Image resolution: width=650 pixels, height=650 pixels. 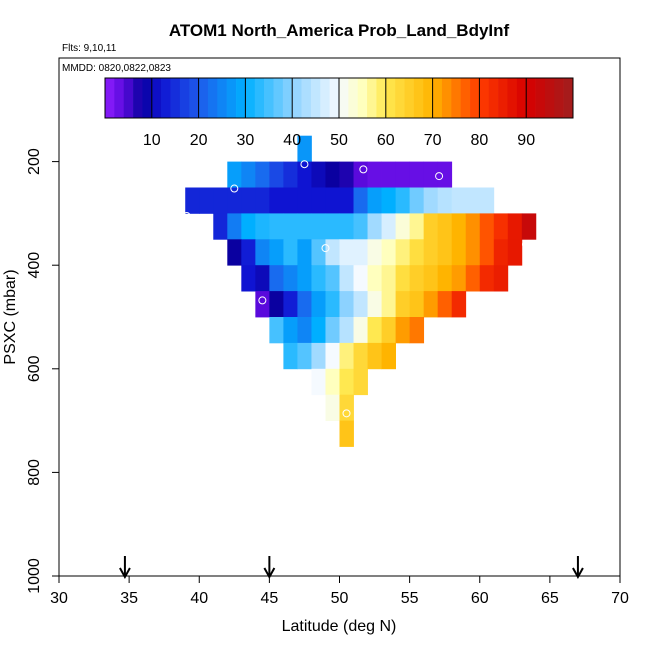 I want to click on y-tick-label: 600, so click(x=34, y=368).